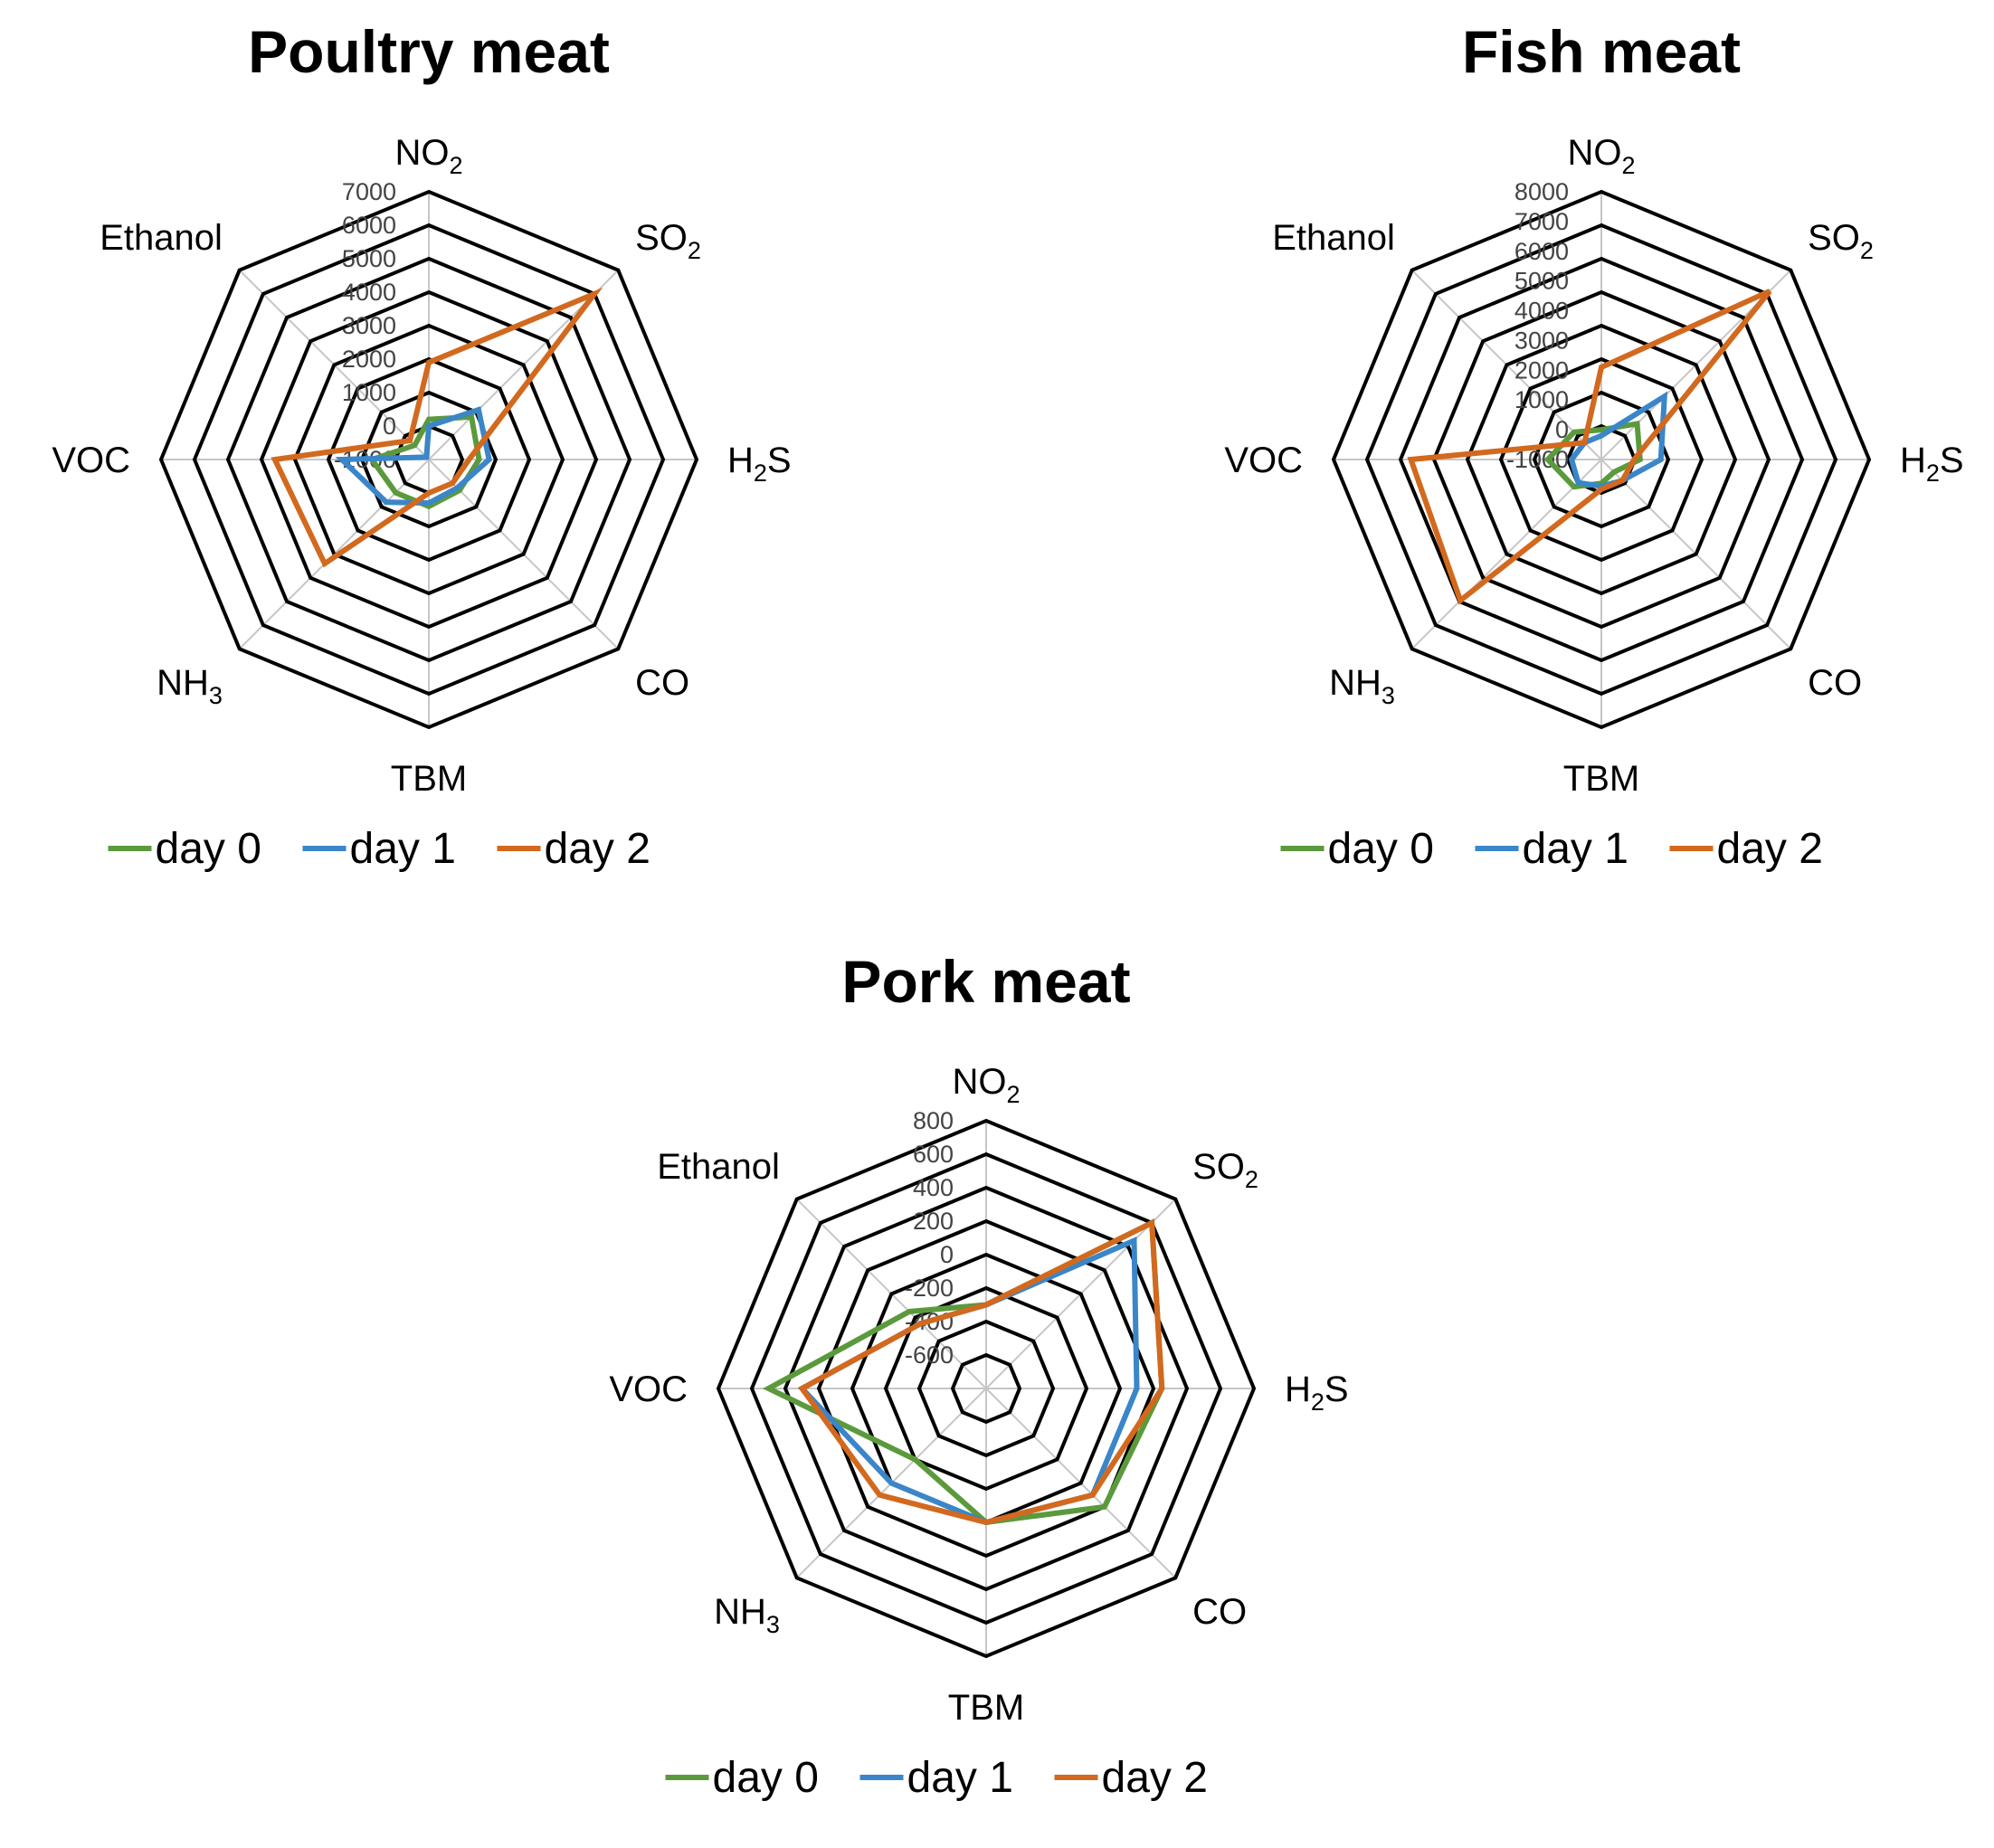 The width and height of the screenshot is (1994, 1848). I want to click on pork-meat-legend: day 0 day 1 day 2, so click(937, 1778).